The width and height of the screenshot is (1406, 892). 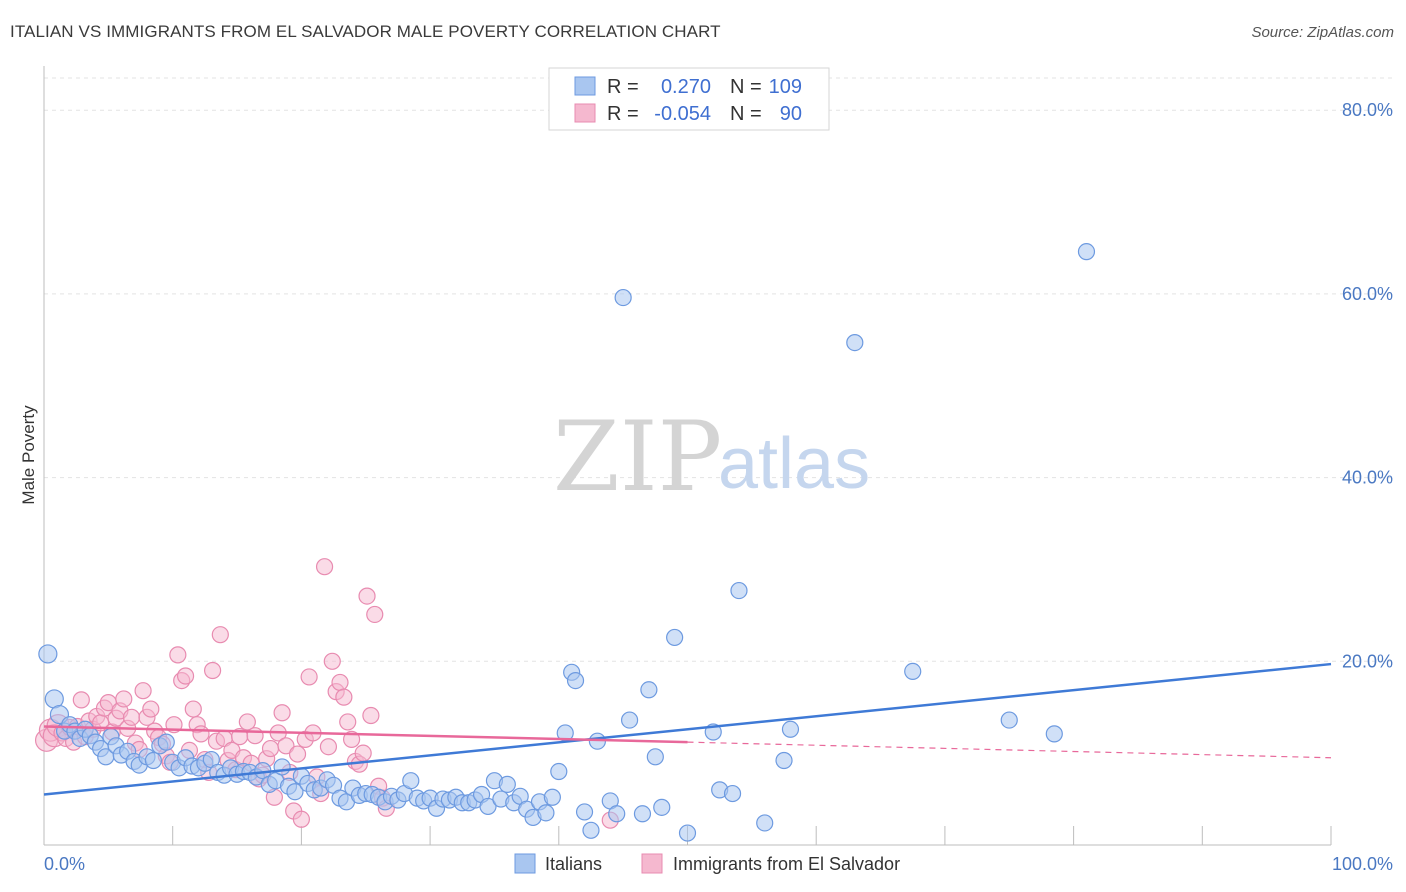 I want to click on legend-swatch-el-salvador, so click(x=585, y=113).